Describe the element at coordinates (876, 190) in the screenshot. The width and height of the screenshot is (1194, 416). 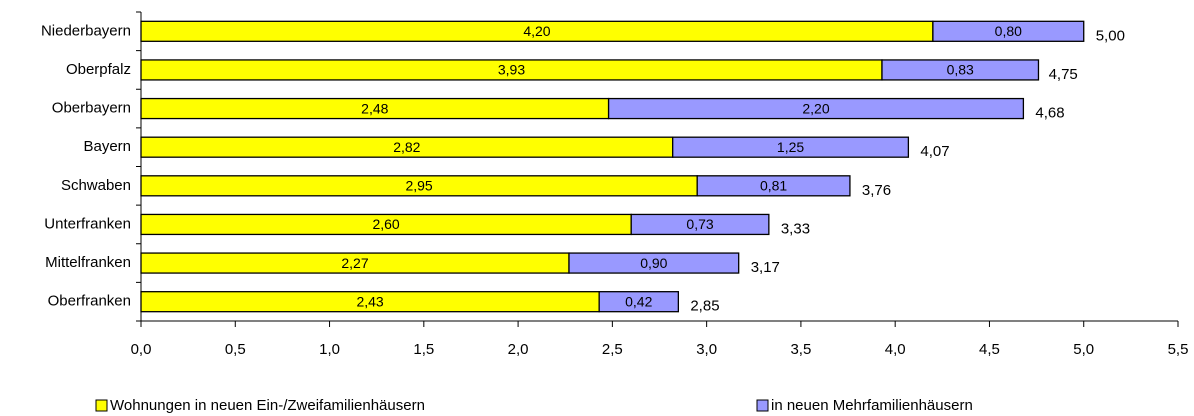
I see `total-label: 3,76` at that location.